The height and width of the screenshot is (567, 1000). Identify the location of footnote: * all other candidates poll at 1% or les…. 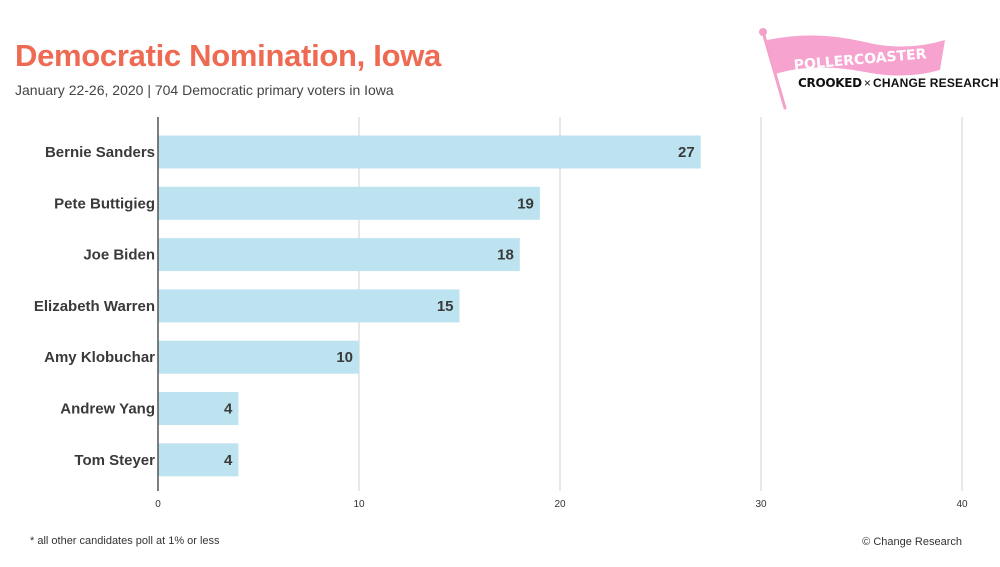
(125, 541).